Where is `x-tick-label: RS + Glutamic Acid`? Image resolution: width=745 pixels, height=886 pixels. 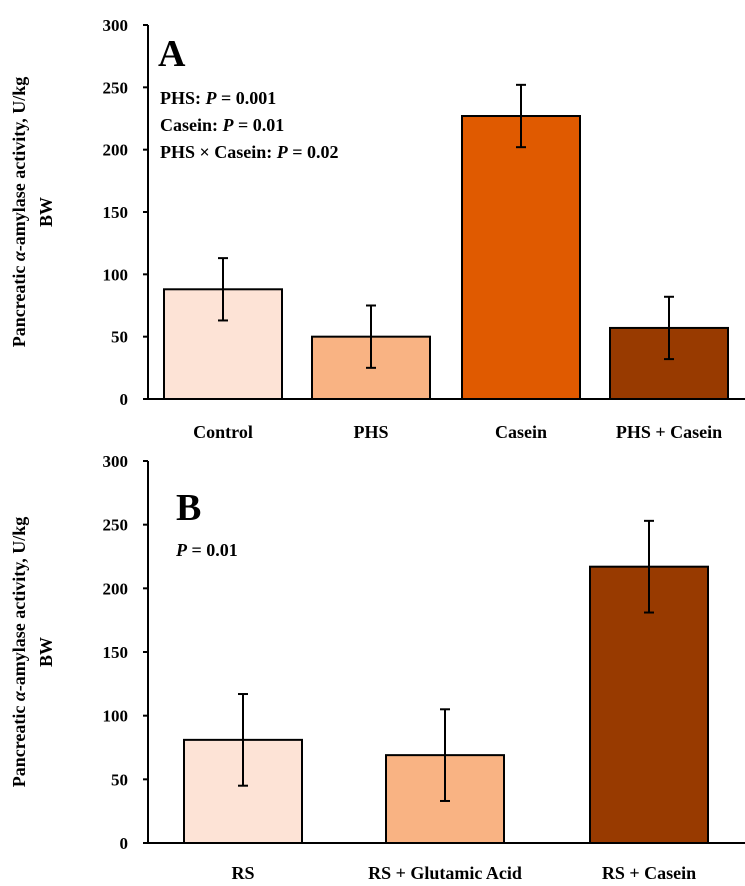
x-tick-label: RS + Glutamic Acid is located at coordinates (445, 873).